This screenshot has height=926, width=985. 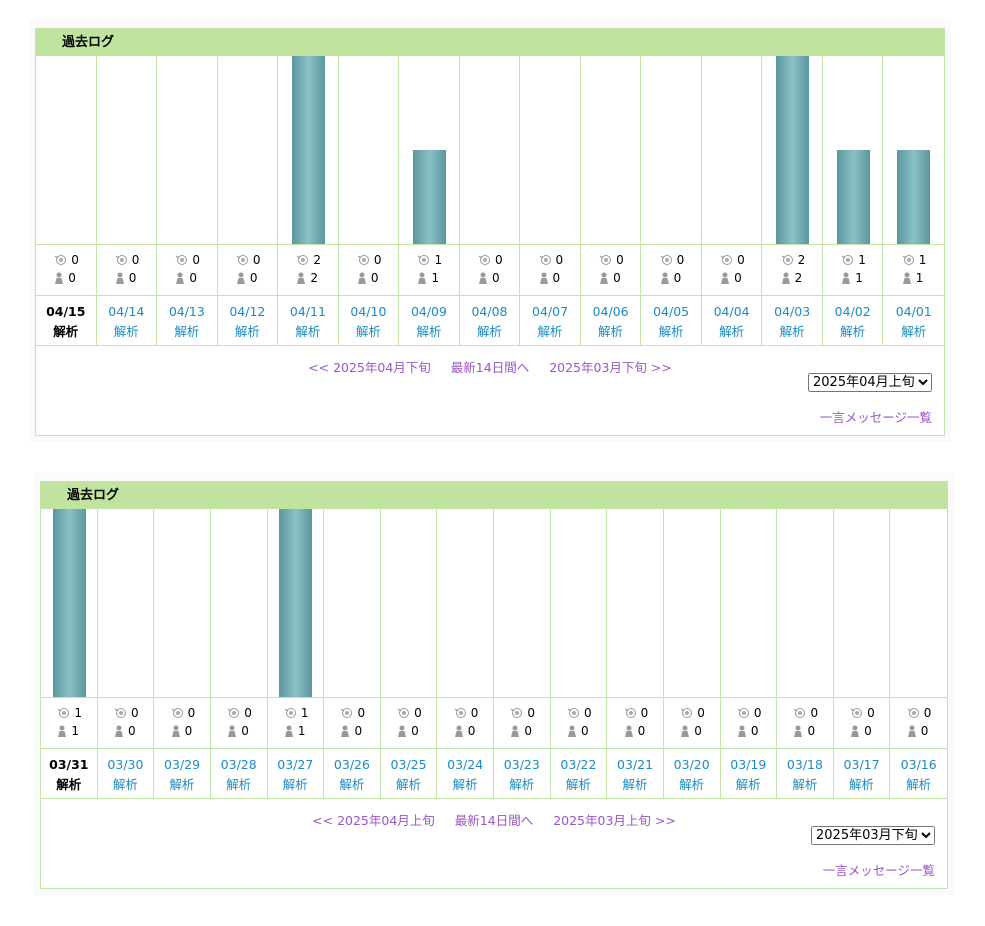 What do you see at coordinates (428, 311) in the screenshot?
I see `date-label: 04/09` at bounding box center [428, 311].